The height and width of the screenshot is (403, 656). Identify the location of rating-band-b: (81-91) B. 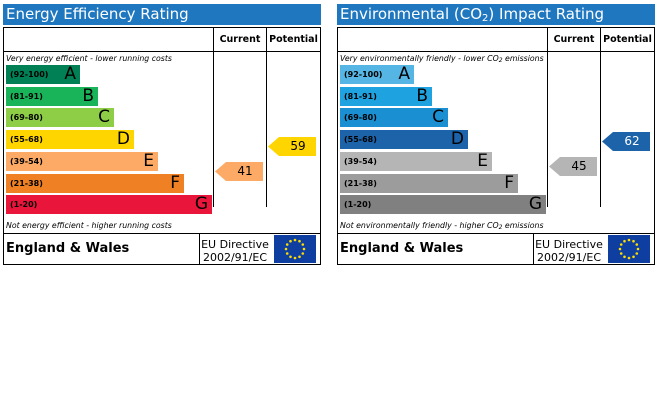
(52, 95).